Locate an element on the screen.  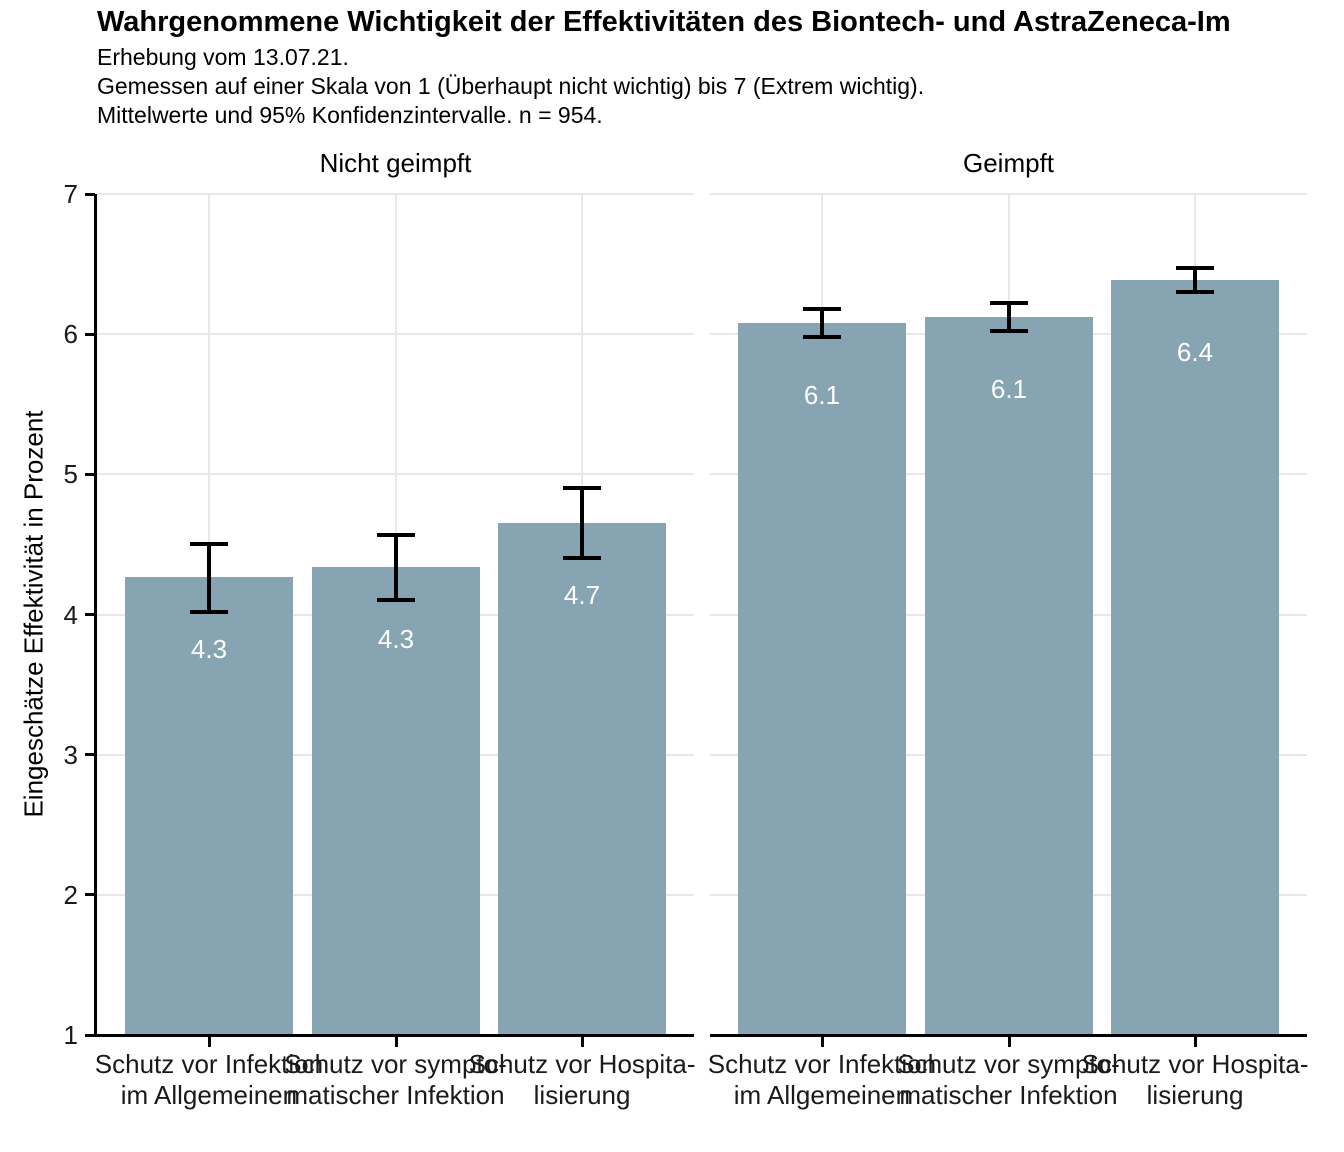
y-tick-label: 3 is located at coordinates (70, 754).